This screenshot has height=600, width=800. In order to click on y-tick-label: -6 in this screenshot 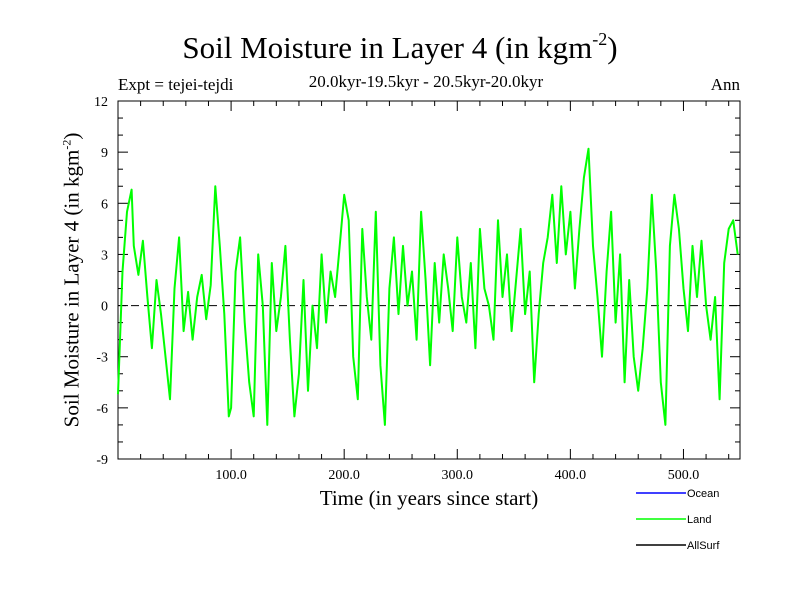, I will do `click(102, 409)`.